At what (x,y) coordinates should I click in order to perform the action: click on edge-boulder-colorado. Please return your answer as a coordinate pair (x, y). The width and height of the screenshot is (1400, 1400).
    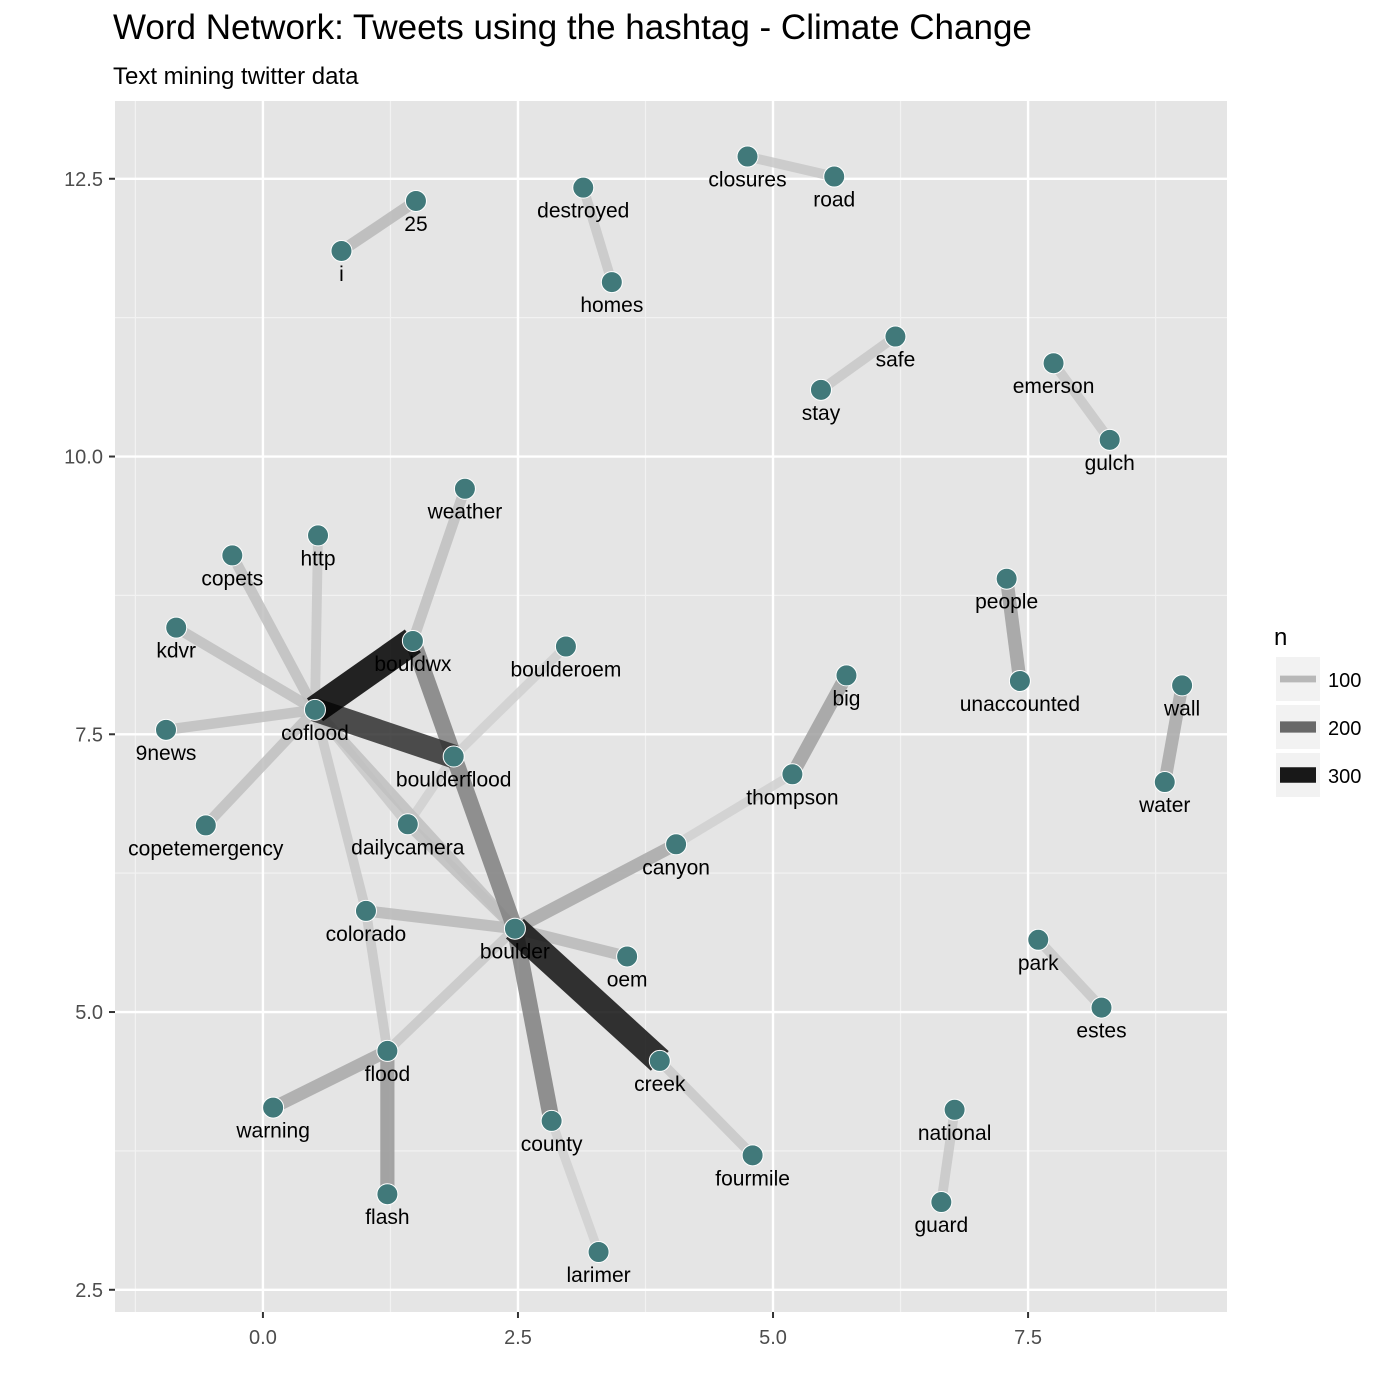
    Looking at the image, I should click on (440, 920).